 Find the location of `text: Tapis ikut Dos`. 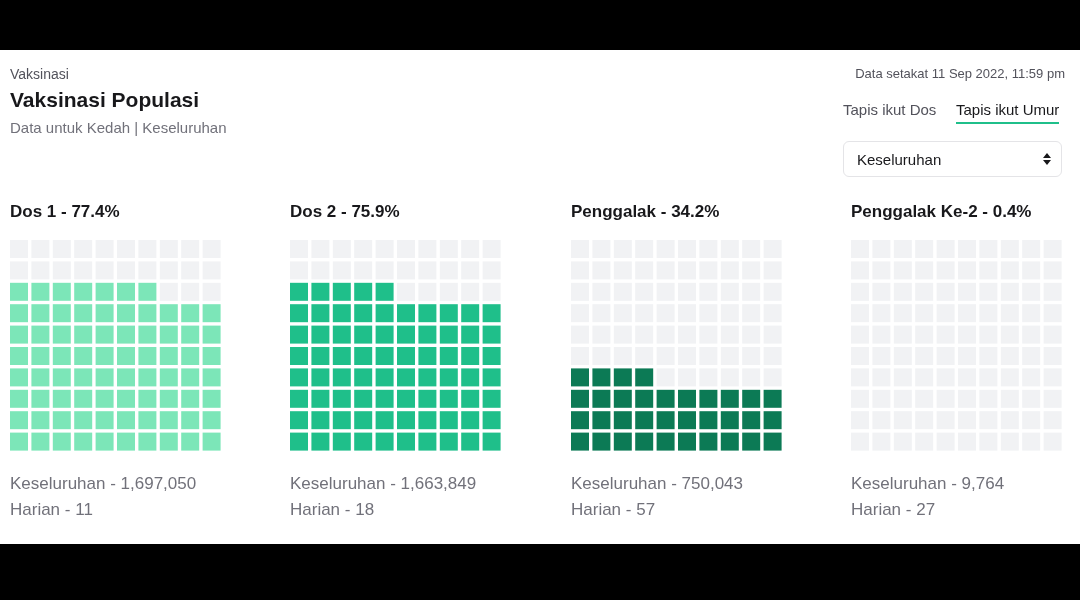

text: Tapis ikut Dos is located at coordinates (890, 109).